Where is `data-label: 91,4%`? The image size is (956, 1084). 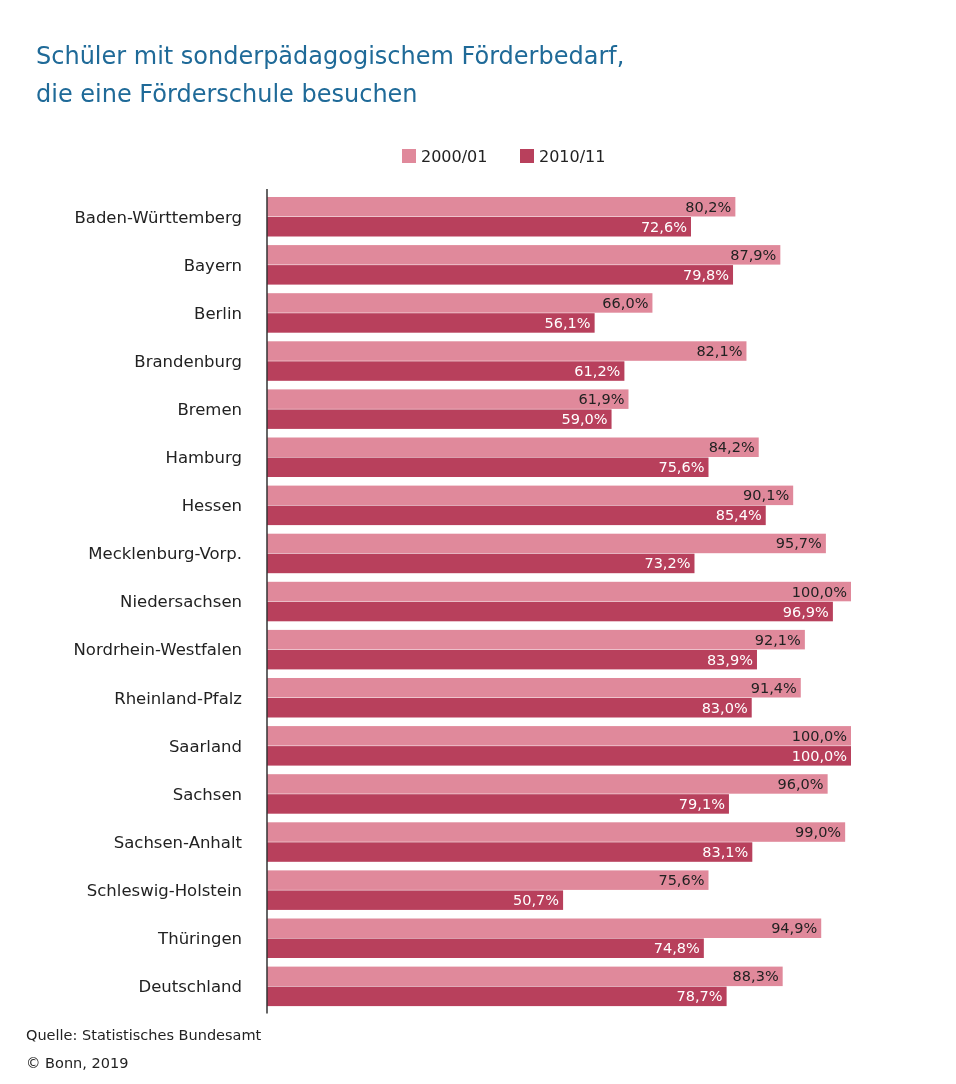 data-label: 91,4% is located at coordinates (773, 687).